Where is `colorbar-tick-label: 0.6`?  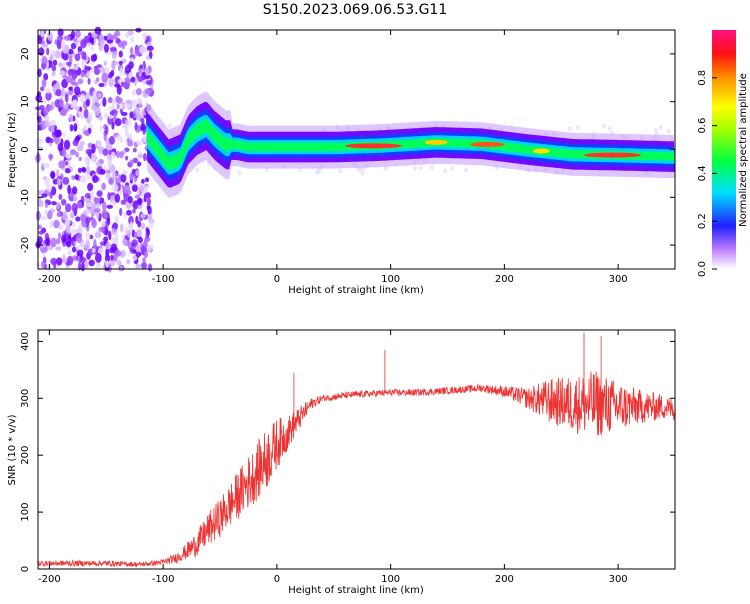
colorbar-tick-label: 0.6 is located at coordinates (702, 126).